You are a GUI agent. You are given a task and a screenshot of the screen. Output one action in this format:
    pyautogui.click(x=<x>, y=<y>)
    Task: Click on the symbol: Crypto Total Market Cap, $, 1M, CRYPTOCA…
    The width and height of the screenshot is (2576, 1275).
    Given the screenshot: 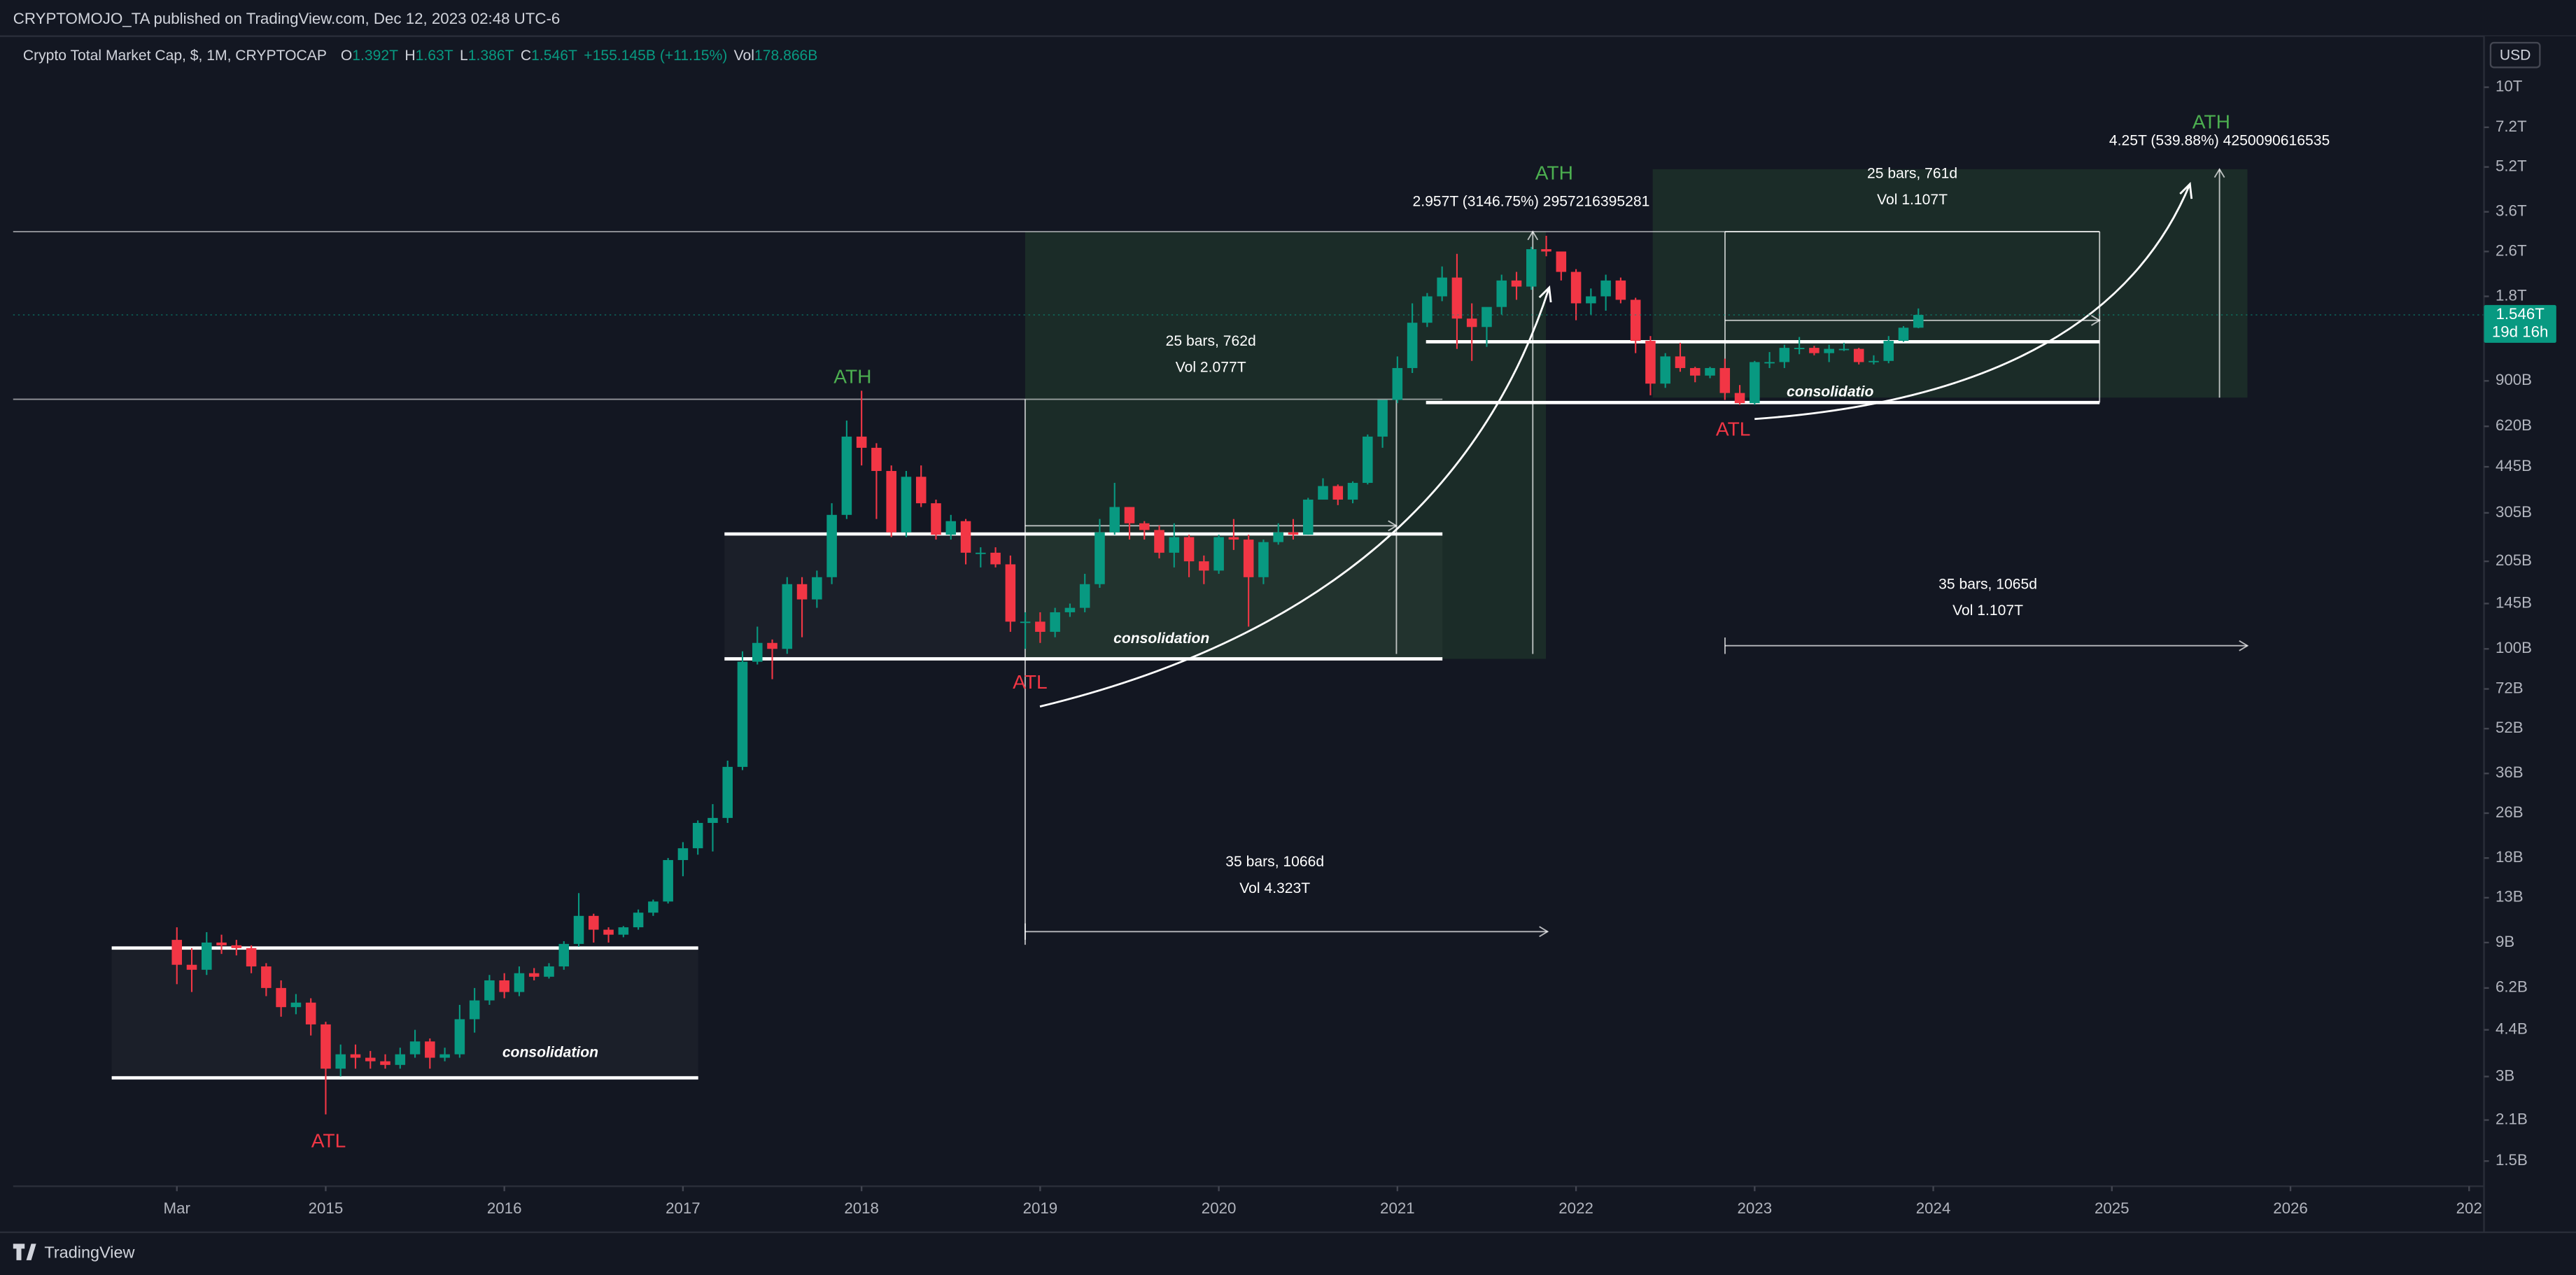 What is the action you would take?
    pyautogui.click(x=175, y=55)
    